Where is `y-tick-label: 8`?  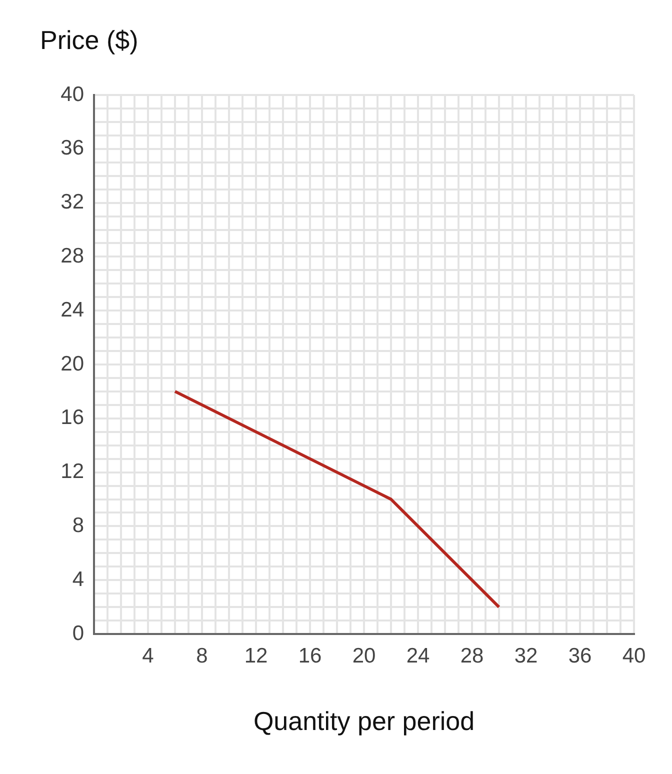
y-tick-label: 8 is located at coordinates (78, 525).